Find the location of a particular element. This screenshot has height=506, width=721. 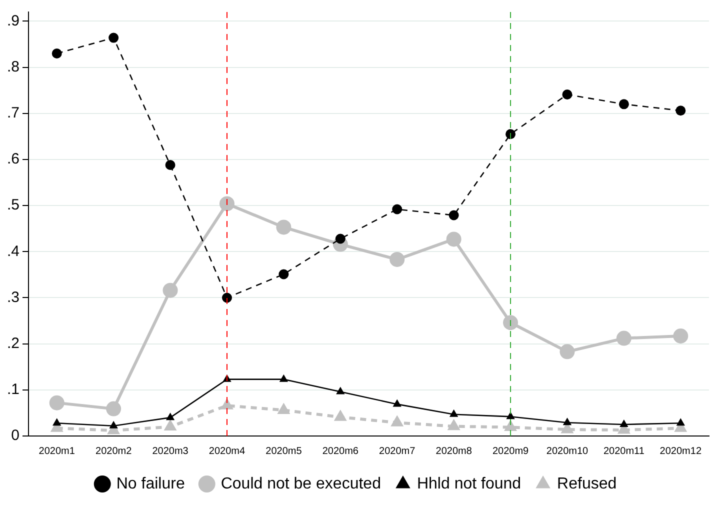

y-tick-label: .2 is located at coordinates (13, 343).